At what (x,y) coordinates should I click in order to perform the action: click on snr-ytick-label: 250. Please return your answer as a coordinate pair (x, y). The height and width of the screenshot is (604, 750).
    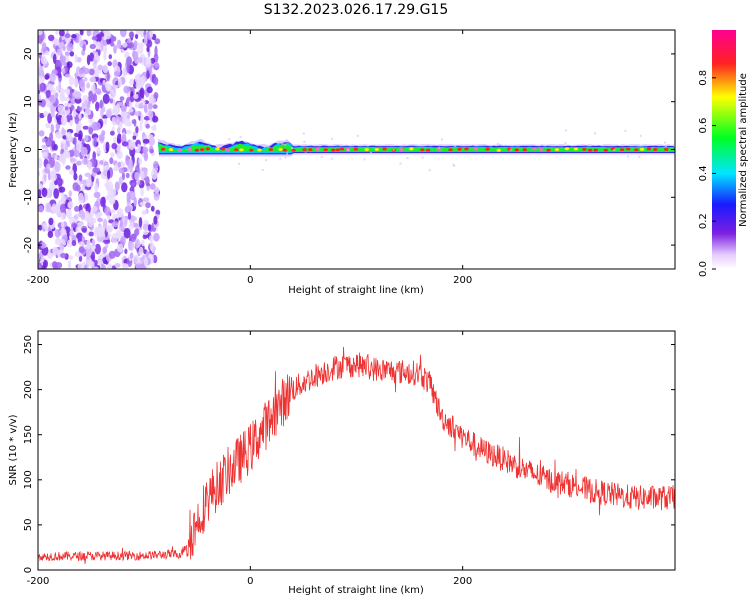
    Looking at the image, I should click on (28, 344).